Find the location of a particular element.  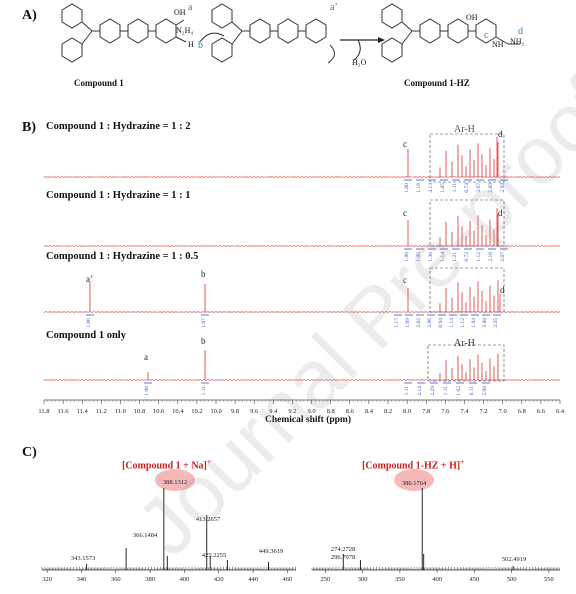

x-tick-label: 9.2 is located at coordinates (292, 411).